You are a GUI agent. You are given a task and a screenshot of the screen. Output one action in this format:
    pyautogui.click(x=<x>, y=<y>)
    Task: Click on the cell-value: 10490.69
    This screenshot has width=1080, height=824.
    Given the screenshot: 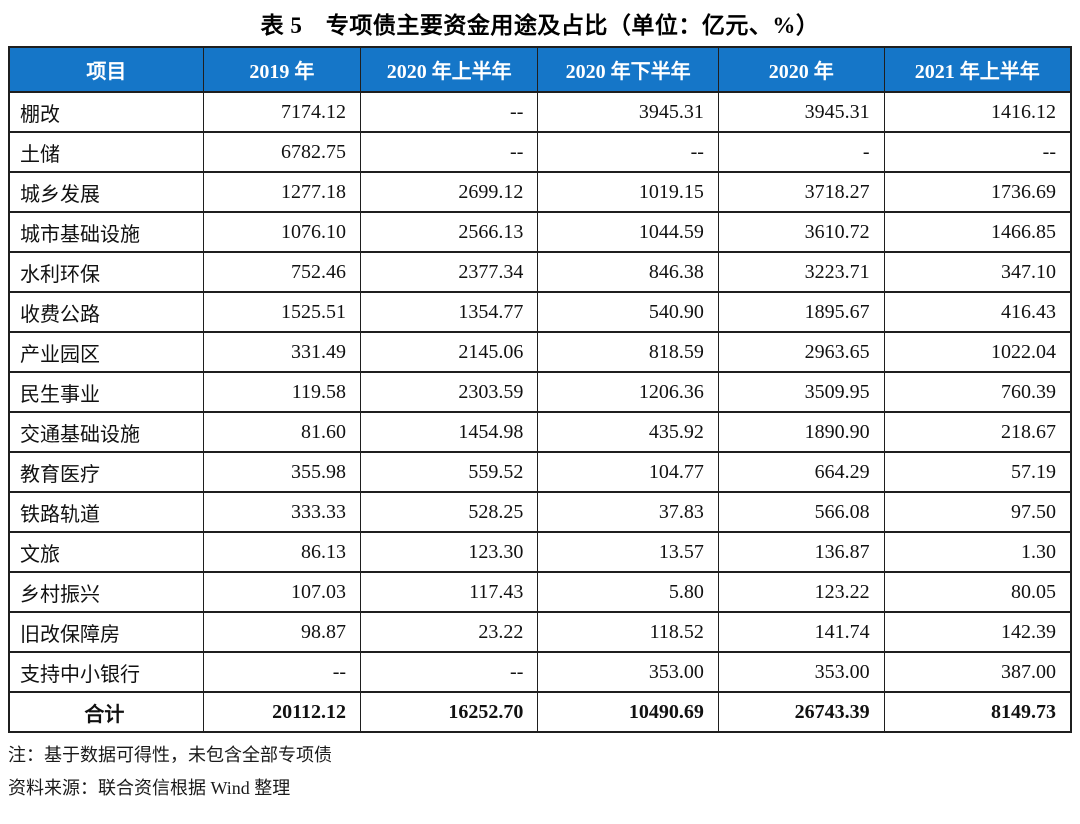 What is the action you would take?
    pyautogui.click(x=628, y=712)
    